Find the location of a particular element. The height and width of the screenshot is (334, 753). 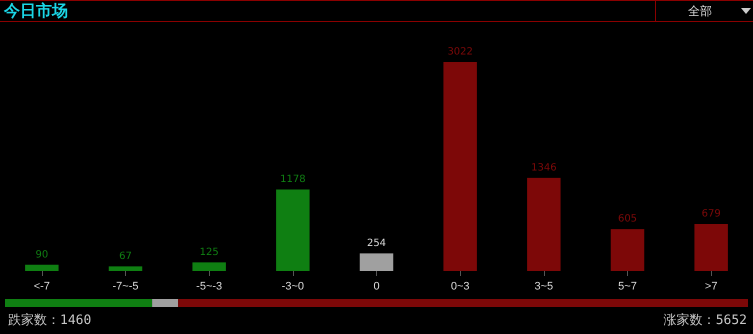

data-label: 1178 is located at coordinates (293, 180).